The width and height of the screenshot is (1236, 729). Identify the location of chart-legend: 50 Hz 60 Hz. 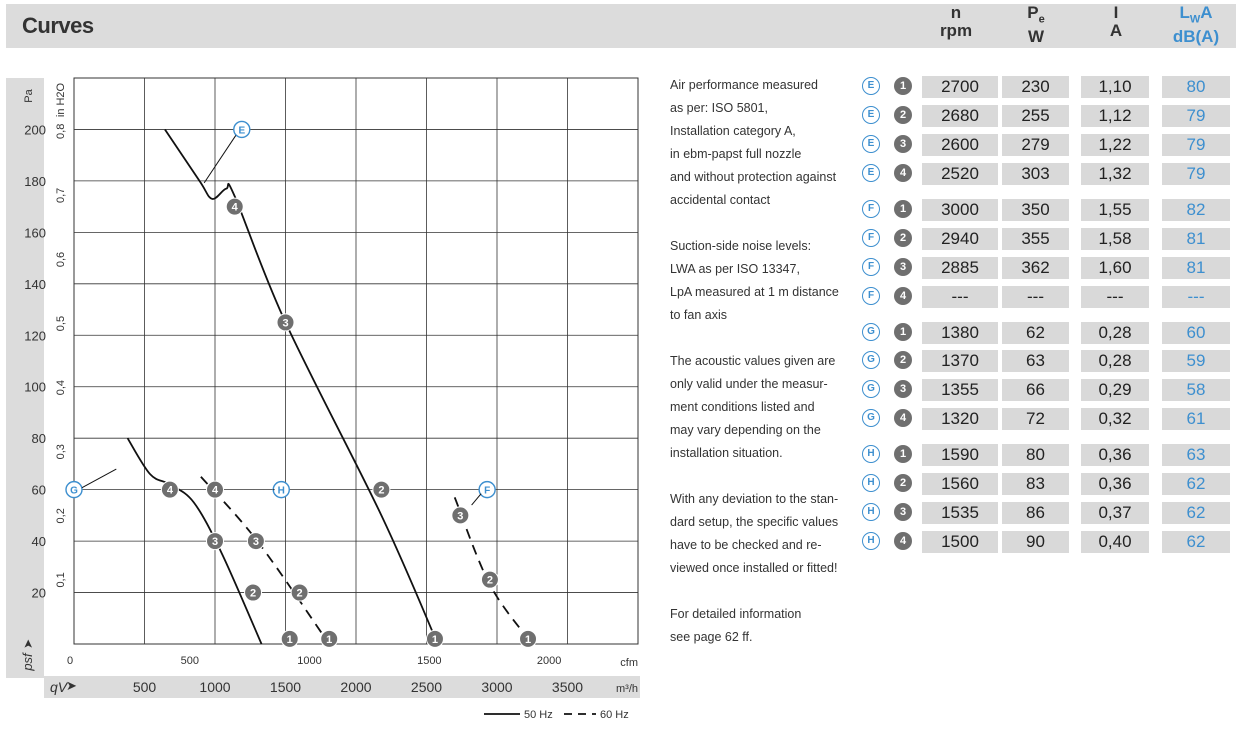
(559, 715).